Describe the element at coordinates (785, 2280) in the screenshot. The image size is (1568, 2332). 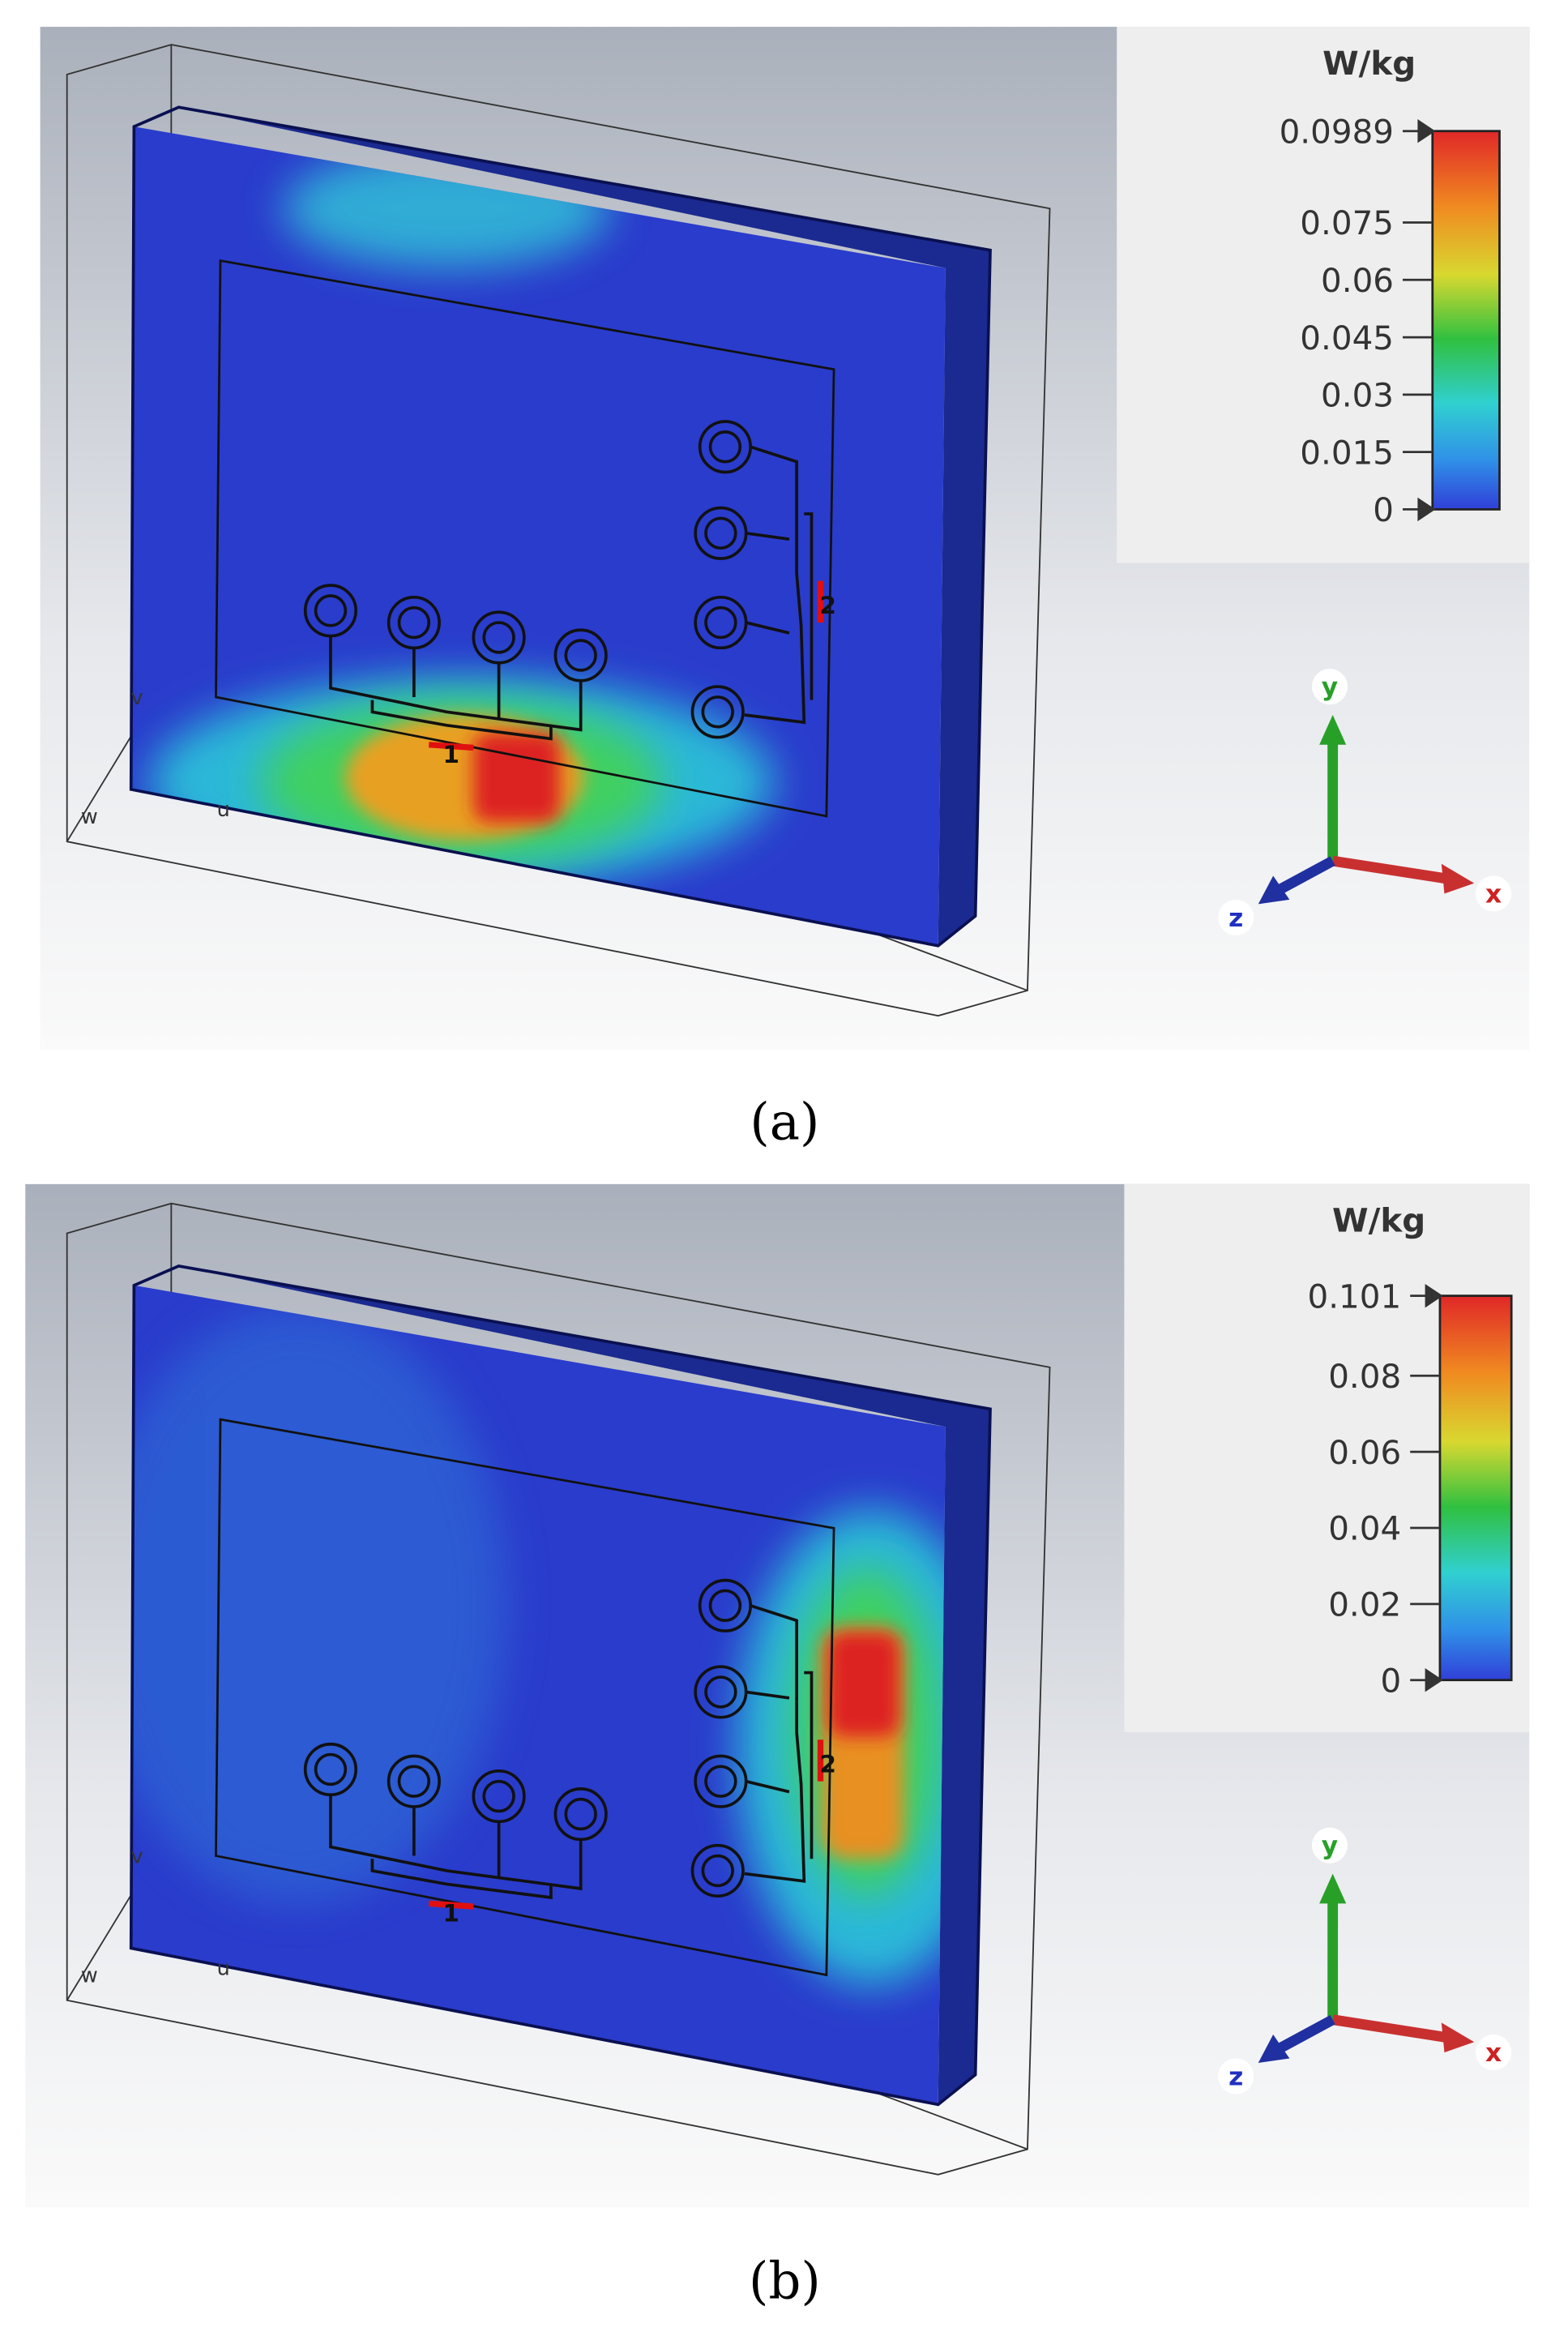
I see `caption: (b)` at that location.